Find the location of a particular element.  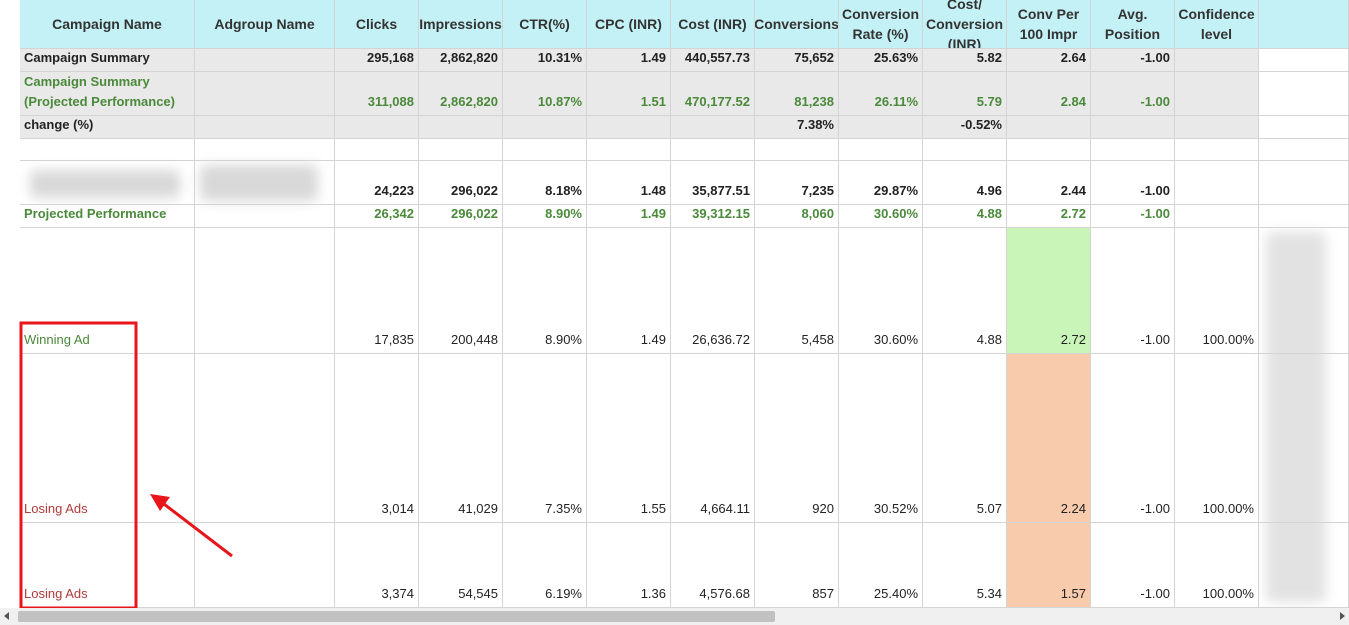

table-cell: 296,022 is located at coordinates (461, 183).